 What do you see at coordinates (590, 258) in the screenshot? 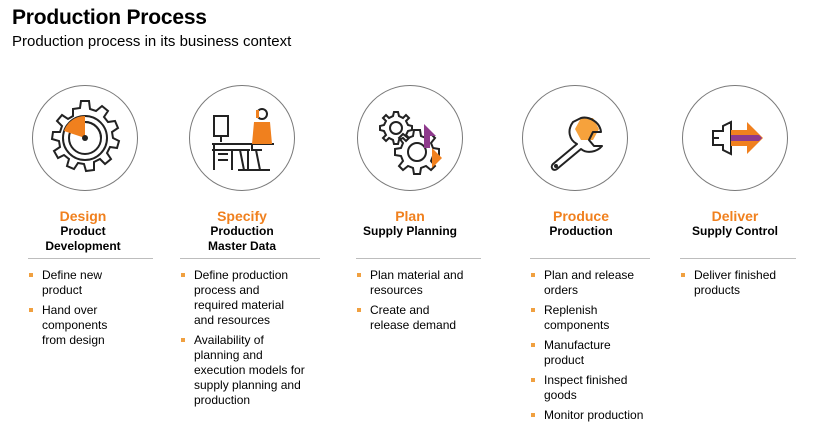
I see `stage-produce-divider` at bounding box center [590, 258].